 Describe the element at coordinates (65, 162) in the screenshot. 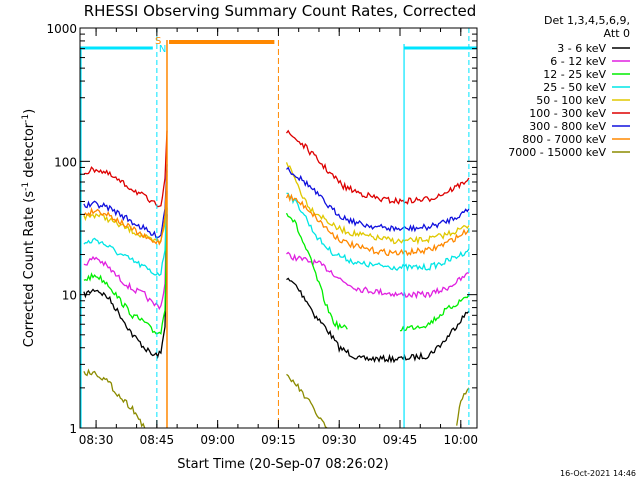

I see `y-tick-label-2: 100` at that location.